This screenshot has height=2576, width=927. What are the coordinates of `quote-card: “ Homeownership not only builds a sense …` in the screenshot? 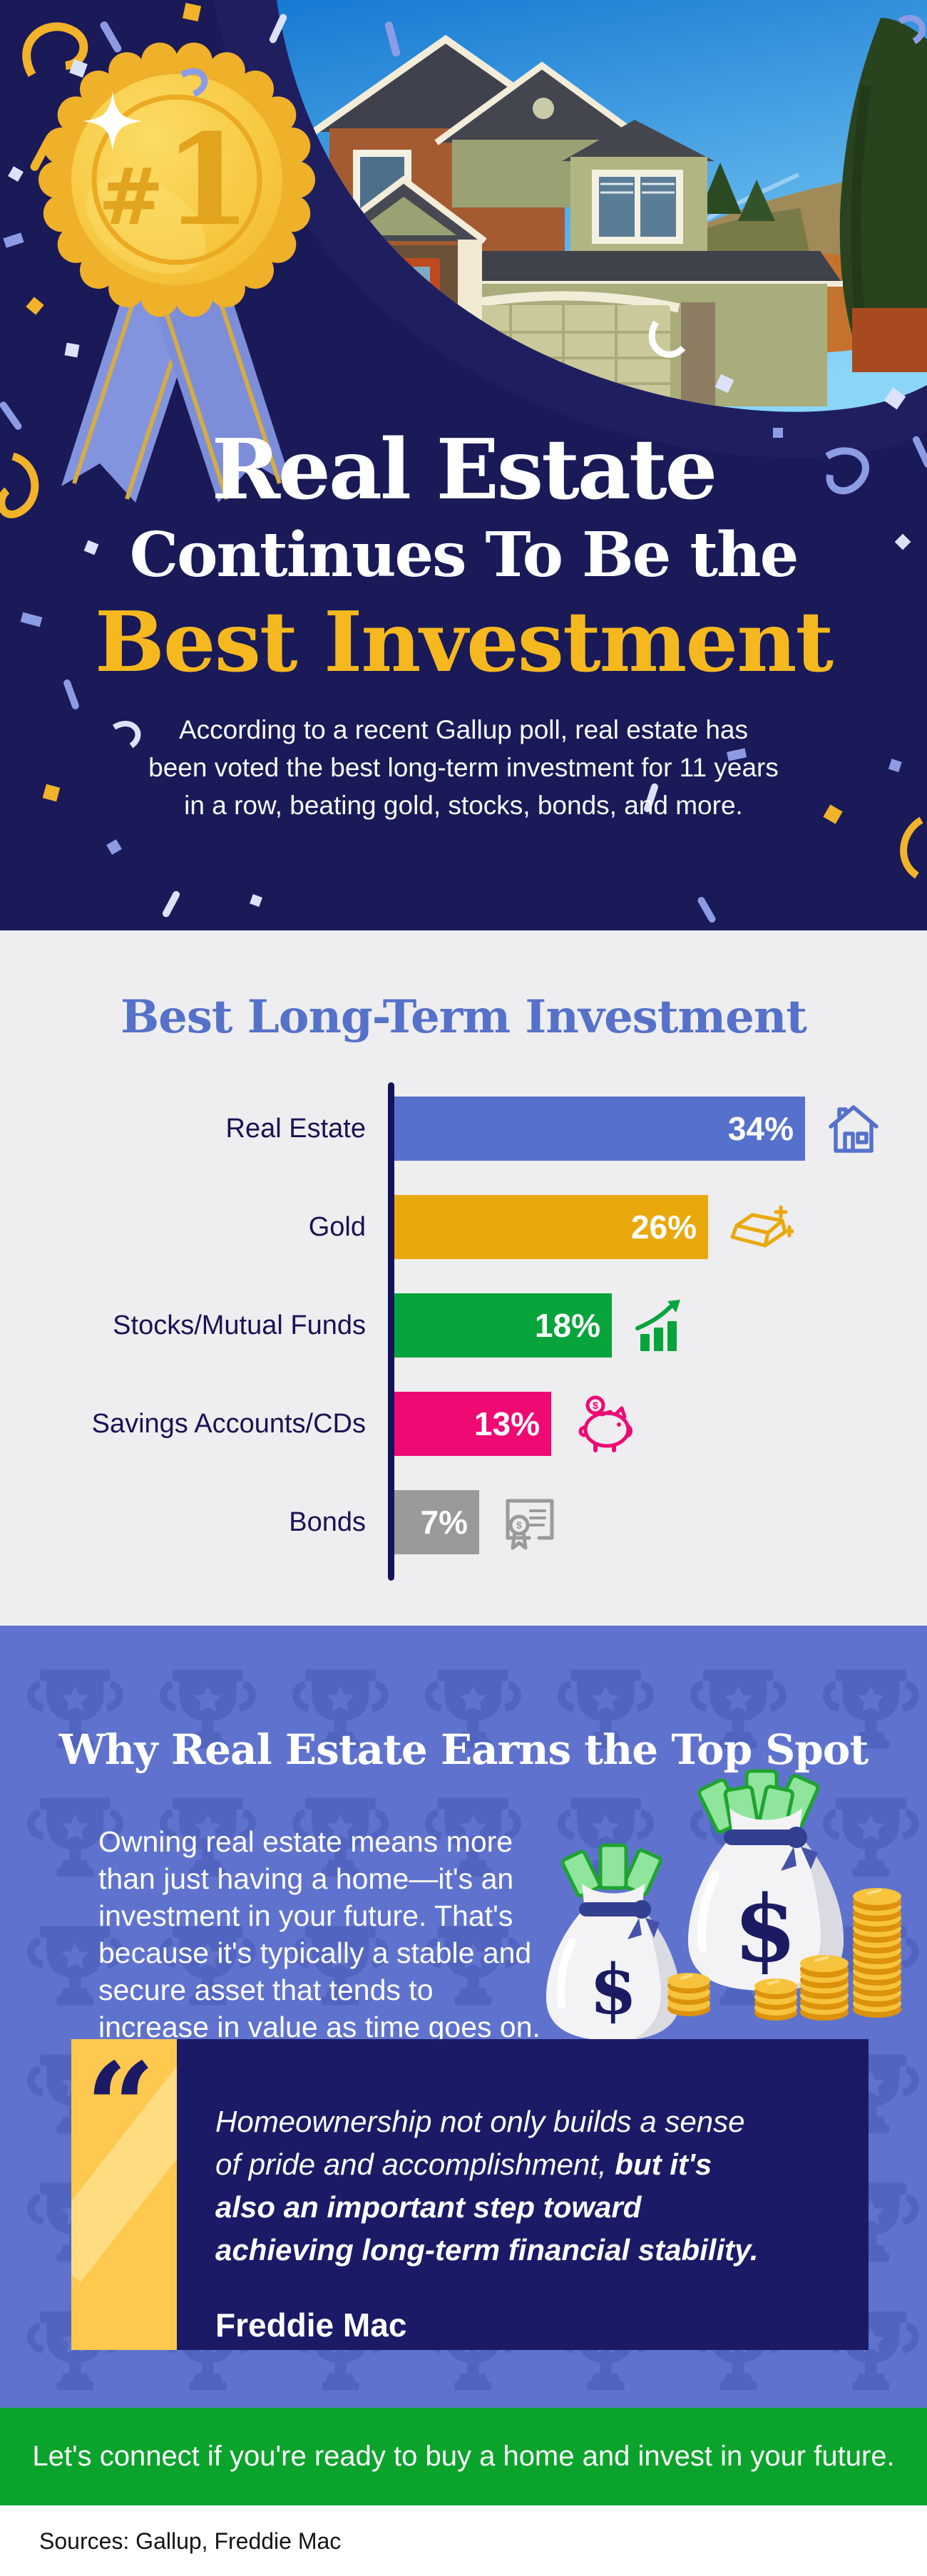 It's located at (470, 2194).